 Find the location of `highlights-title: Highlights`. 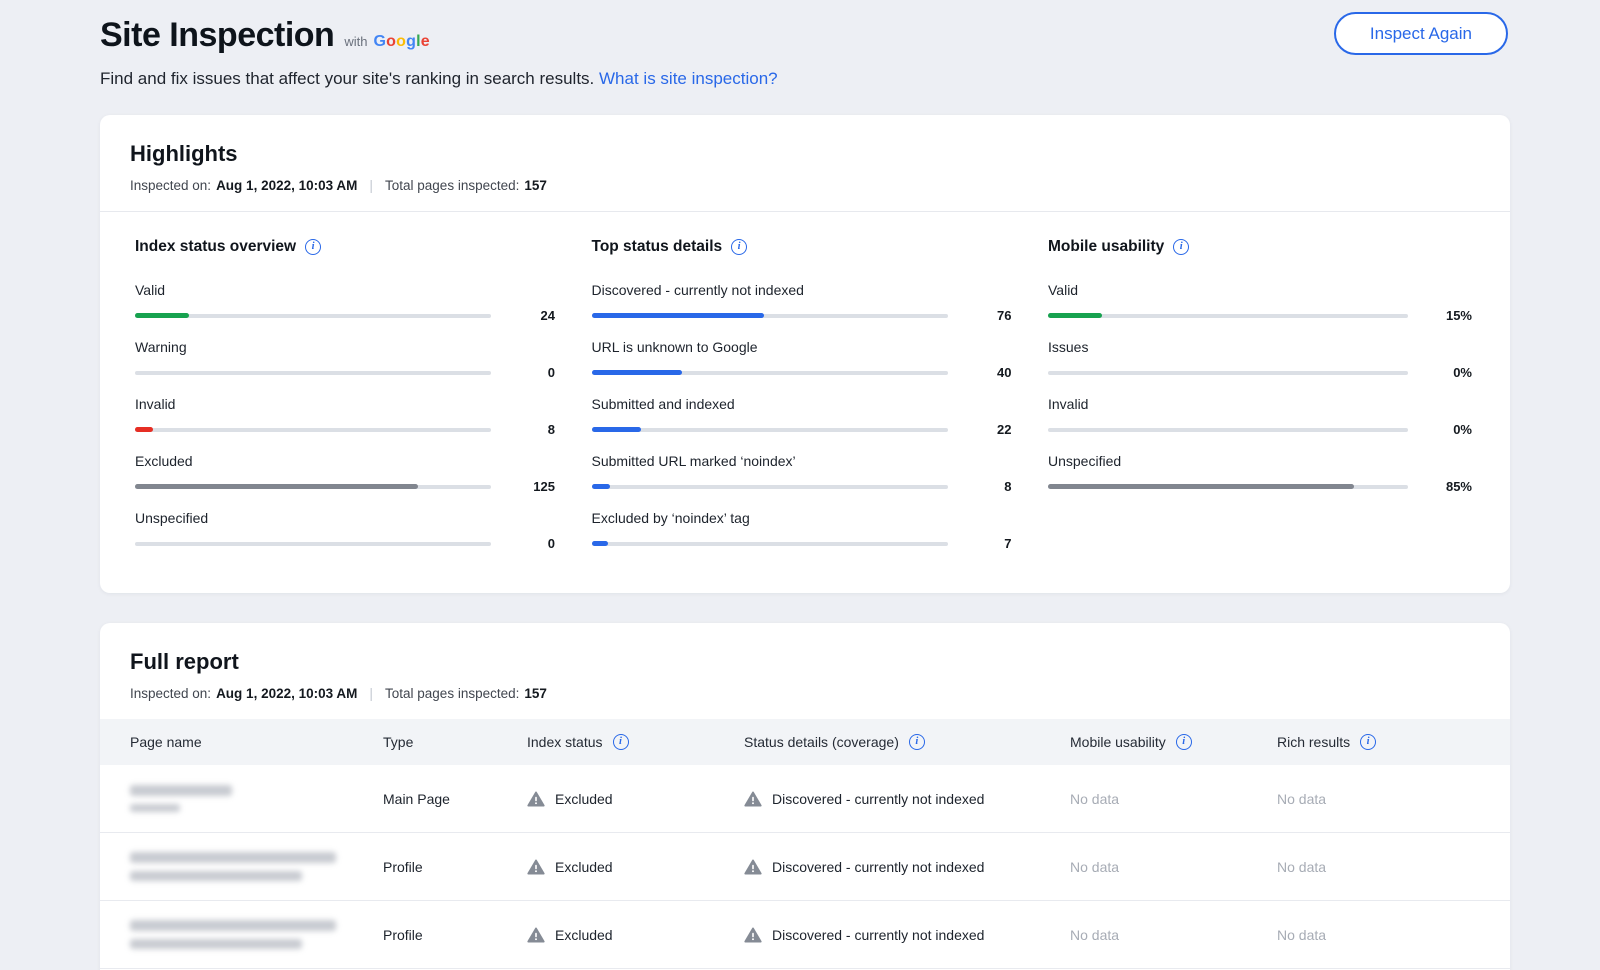

highlights-title: Highlights is located at coordinates (184, 153).